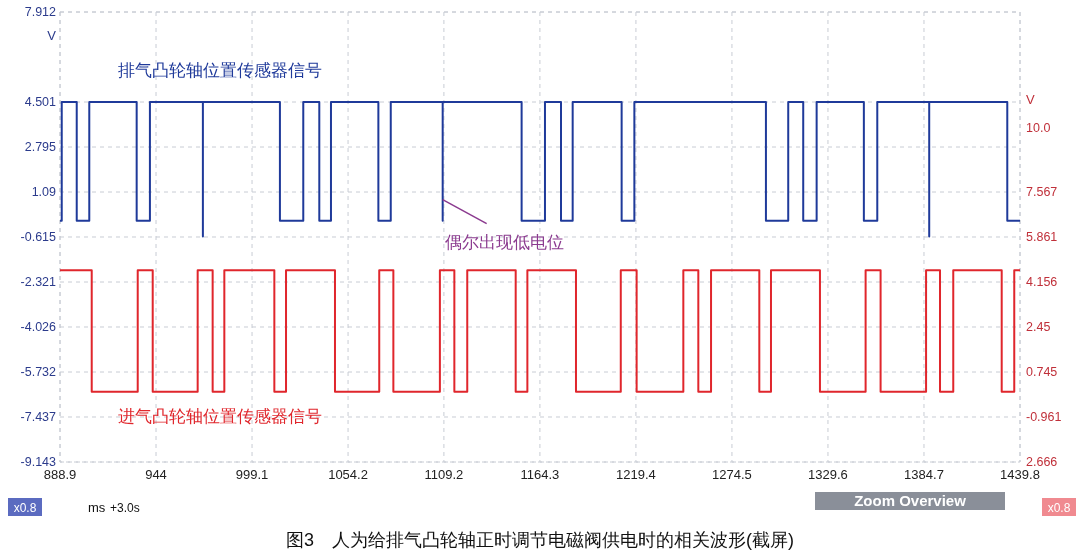 The height and width of the screenshot is (560, 1080). I want to click on y-tick-label: -0.615, so click(38, 236).